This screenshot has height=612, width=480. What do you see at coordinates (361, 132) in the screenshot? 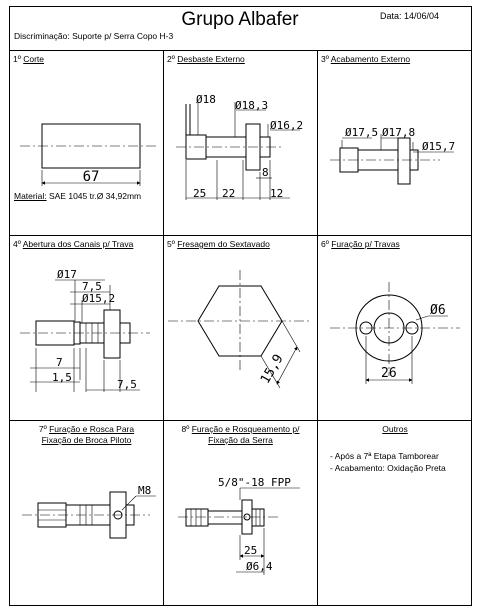
I see `dim-d17-5: Ø17,5` at bounding box center [361, 132].